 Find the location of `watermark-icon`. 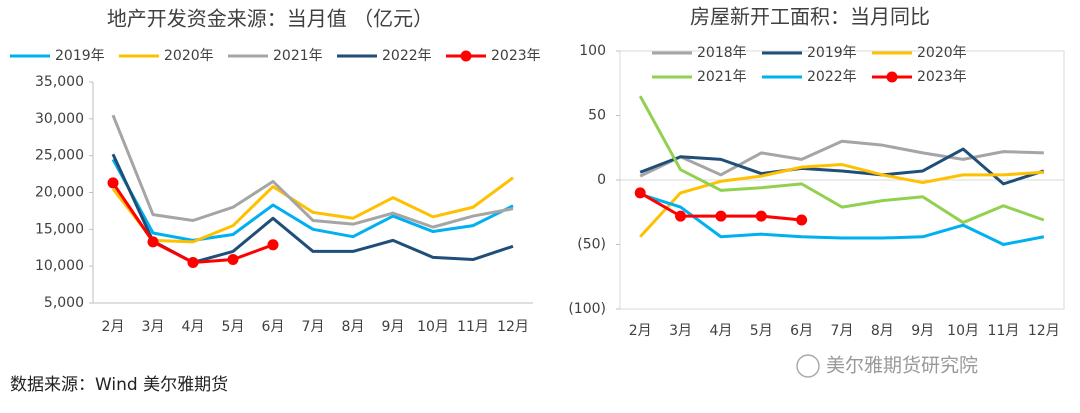

watermark-icon is located at coordinates (808, 366).